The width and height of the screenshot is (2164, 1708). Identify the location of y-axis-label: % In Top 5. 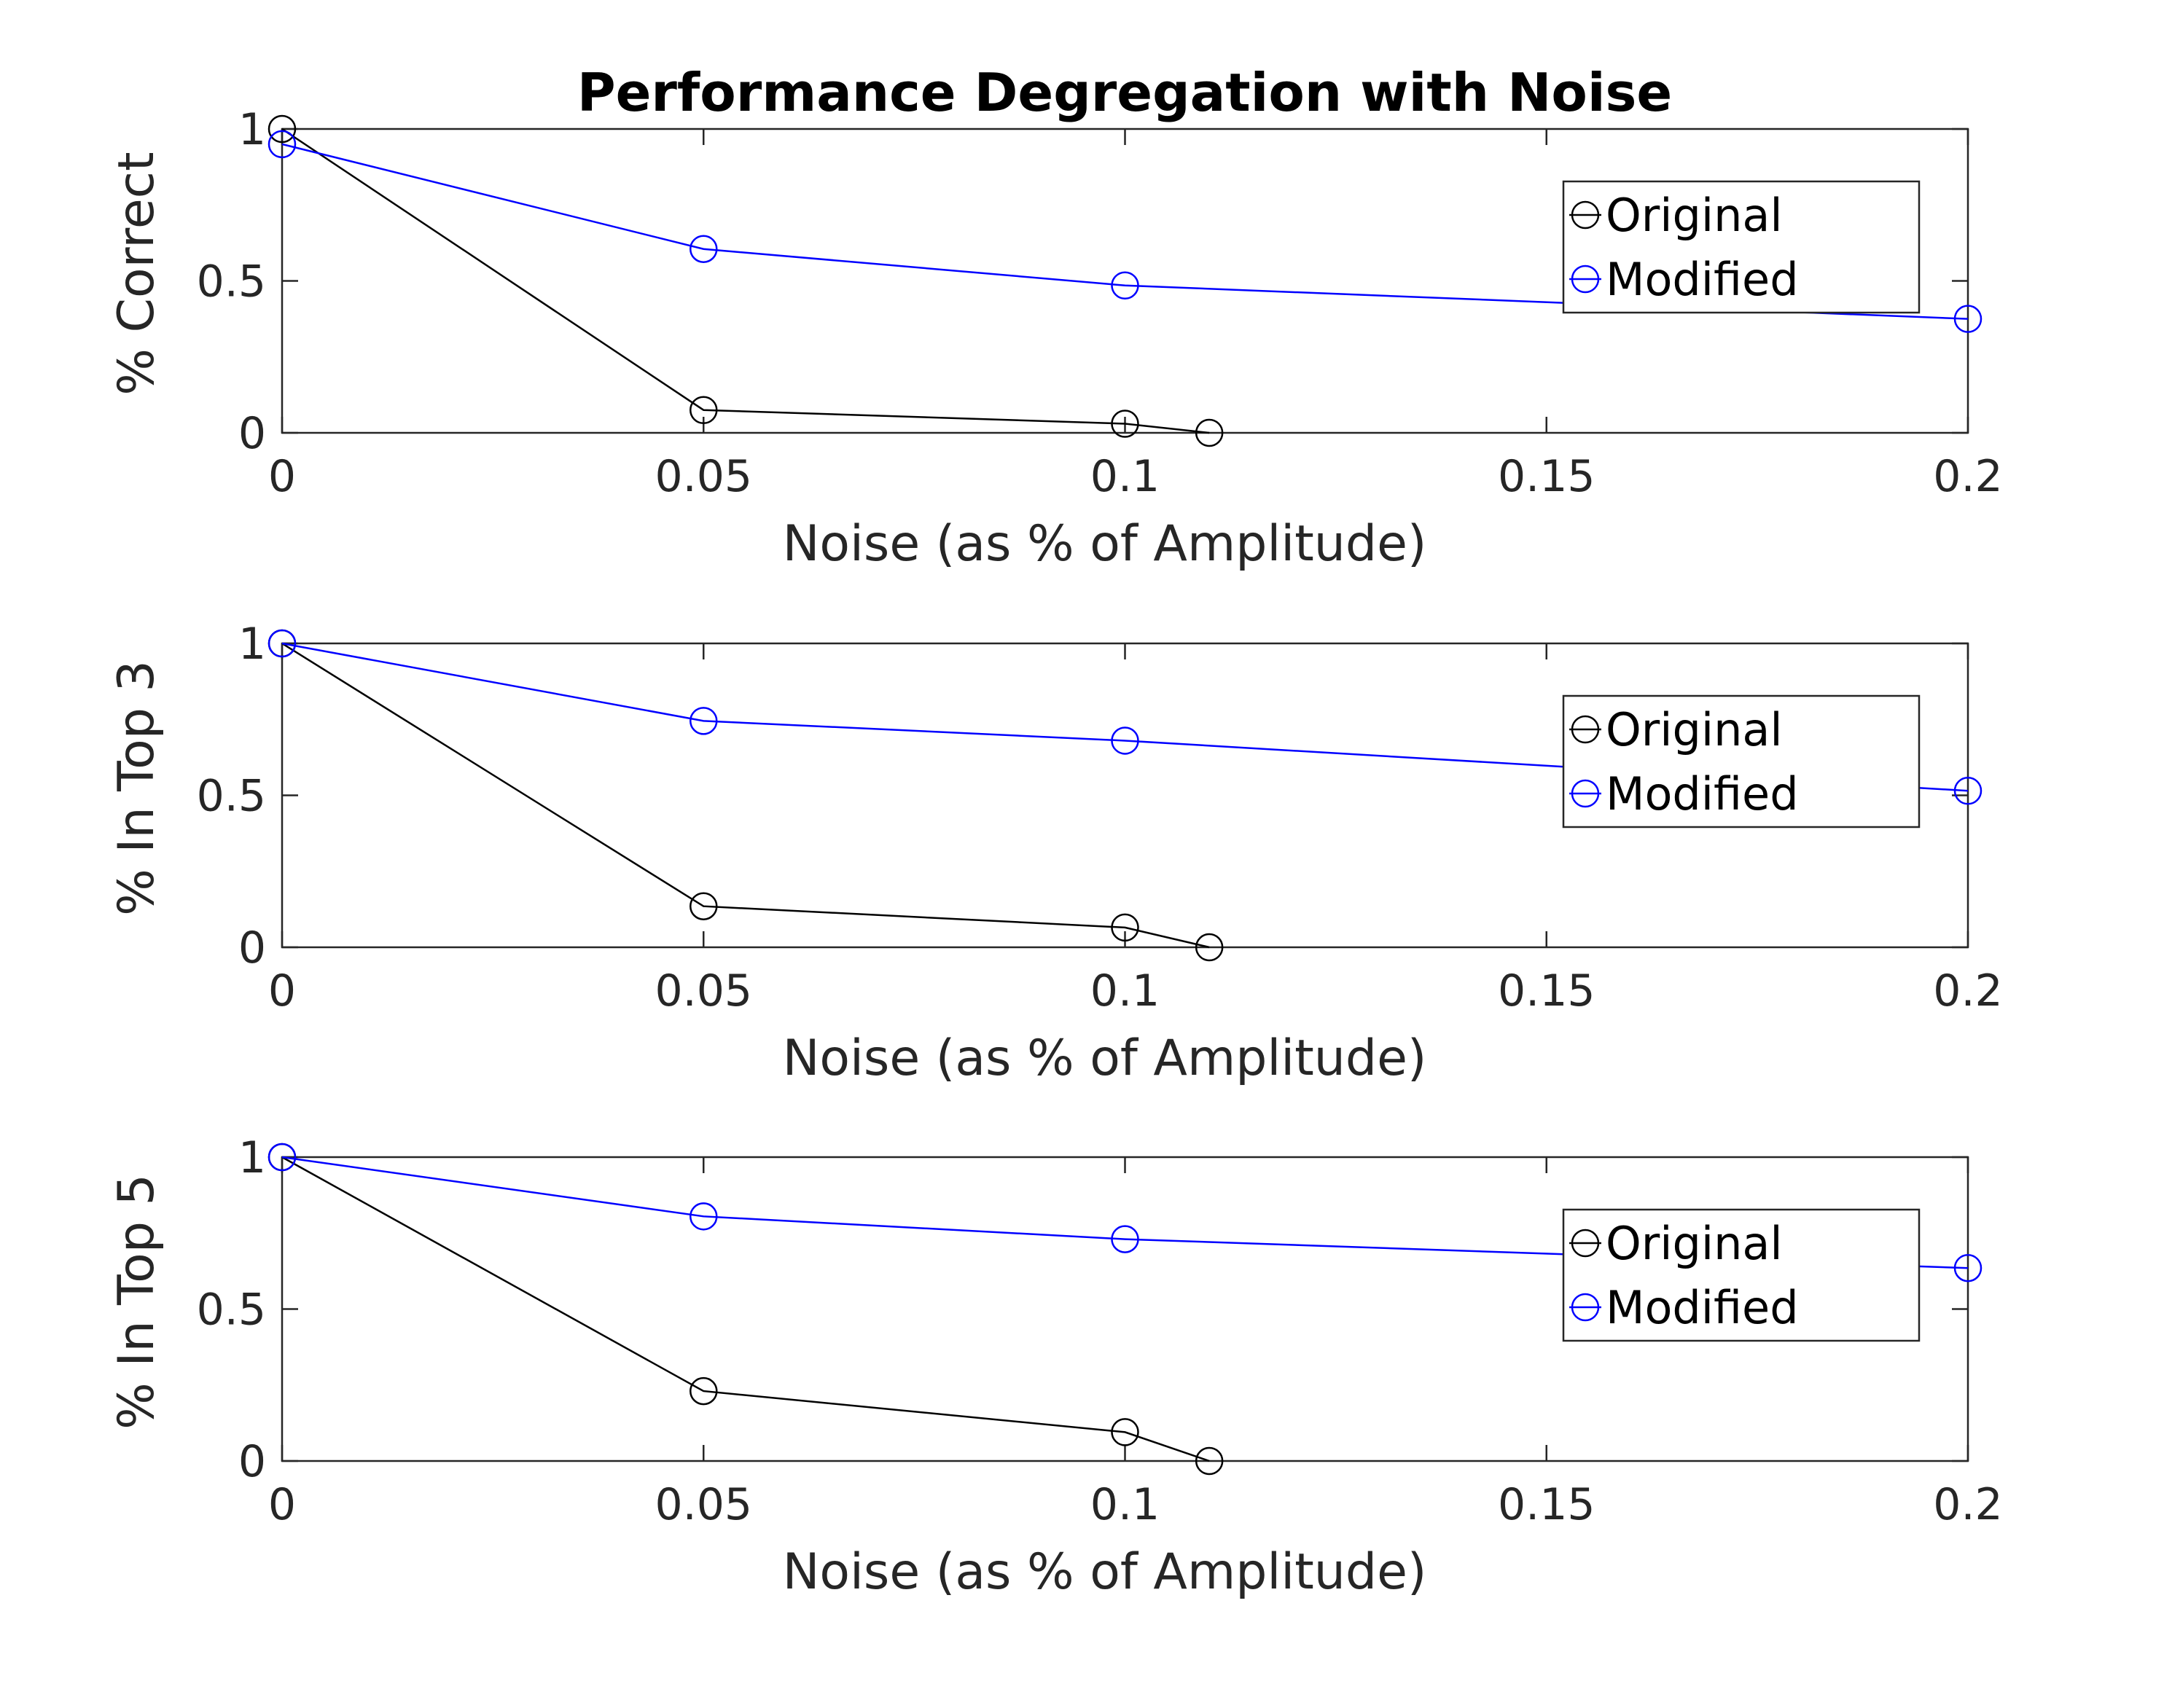
(136, 1302).